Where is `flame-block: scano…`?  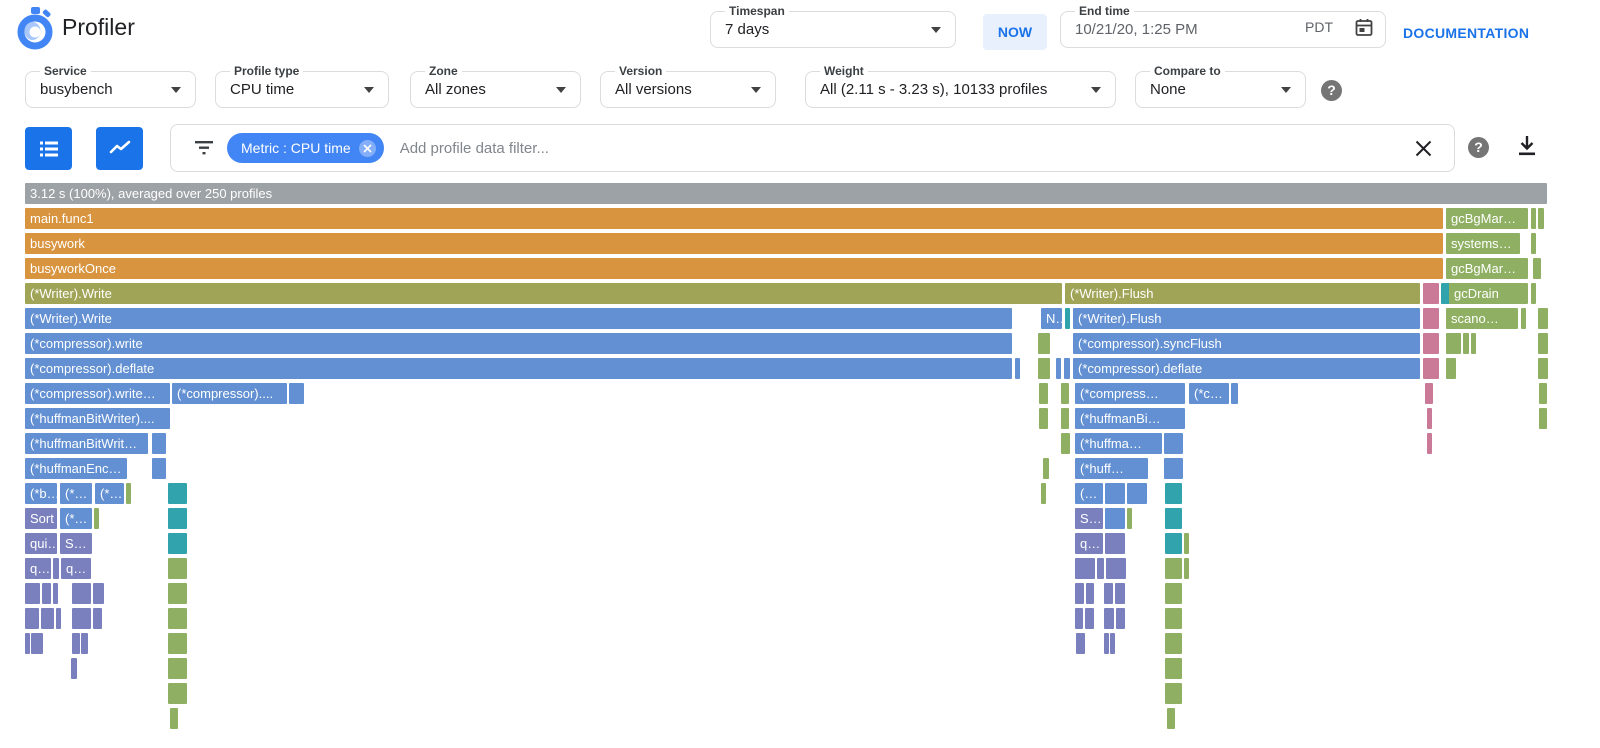 flame-block: scano… is located at coordinates (1482, 318).